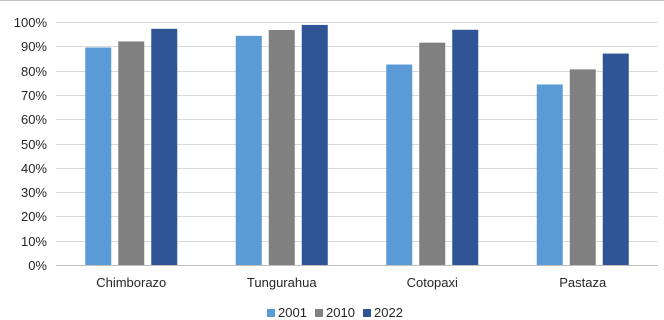  Describe the element at coordinates (34, 144) in the screenshot. I see `y-tick-label: 50%` at that location.